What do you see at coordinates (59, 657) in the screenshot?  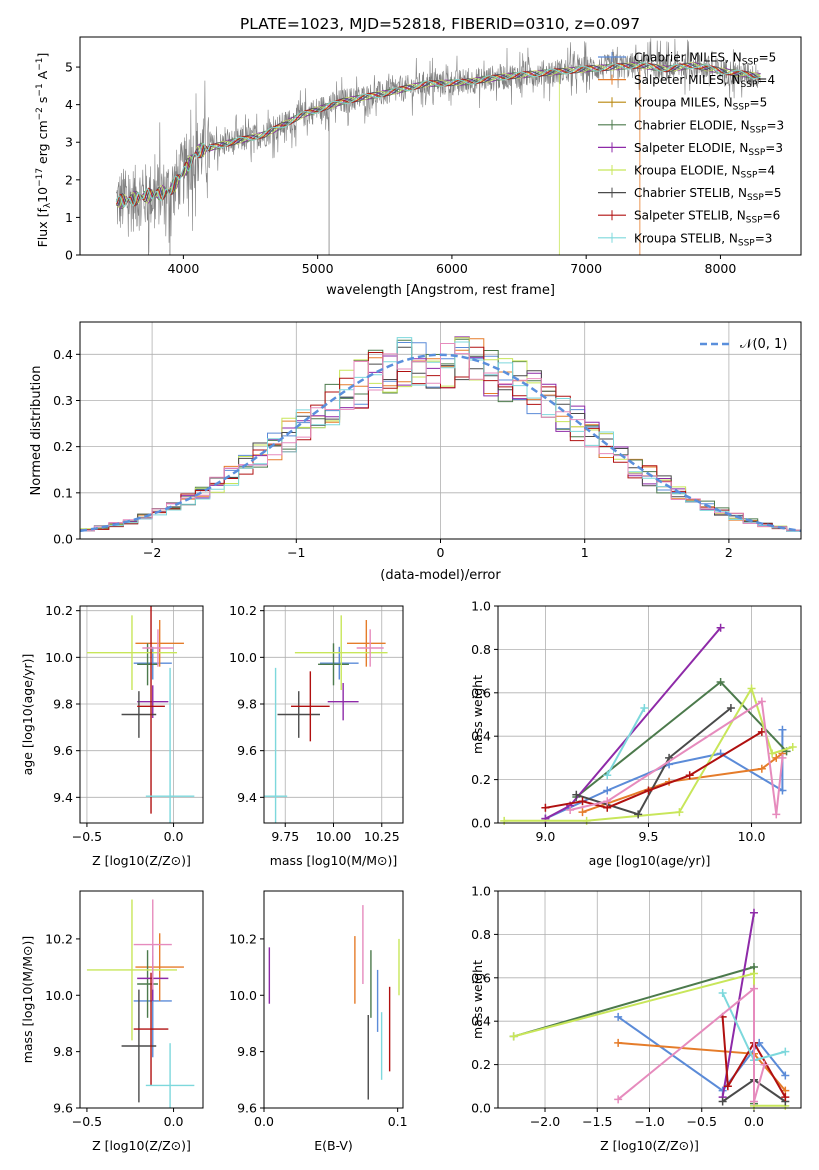 I see `age-z-ytick-label: 10.0` at bounding box center [59, 657].